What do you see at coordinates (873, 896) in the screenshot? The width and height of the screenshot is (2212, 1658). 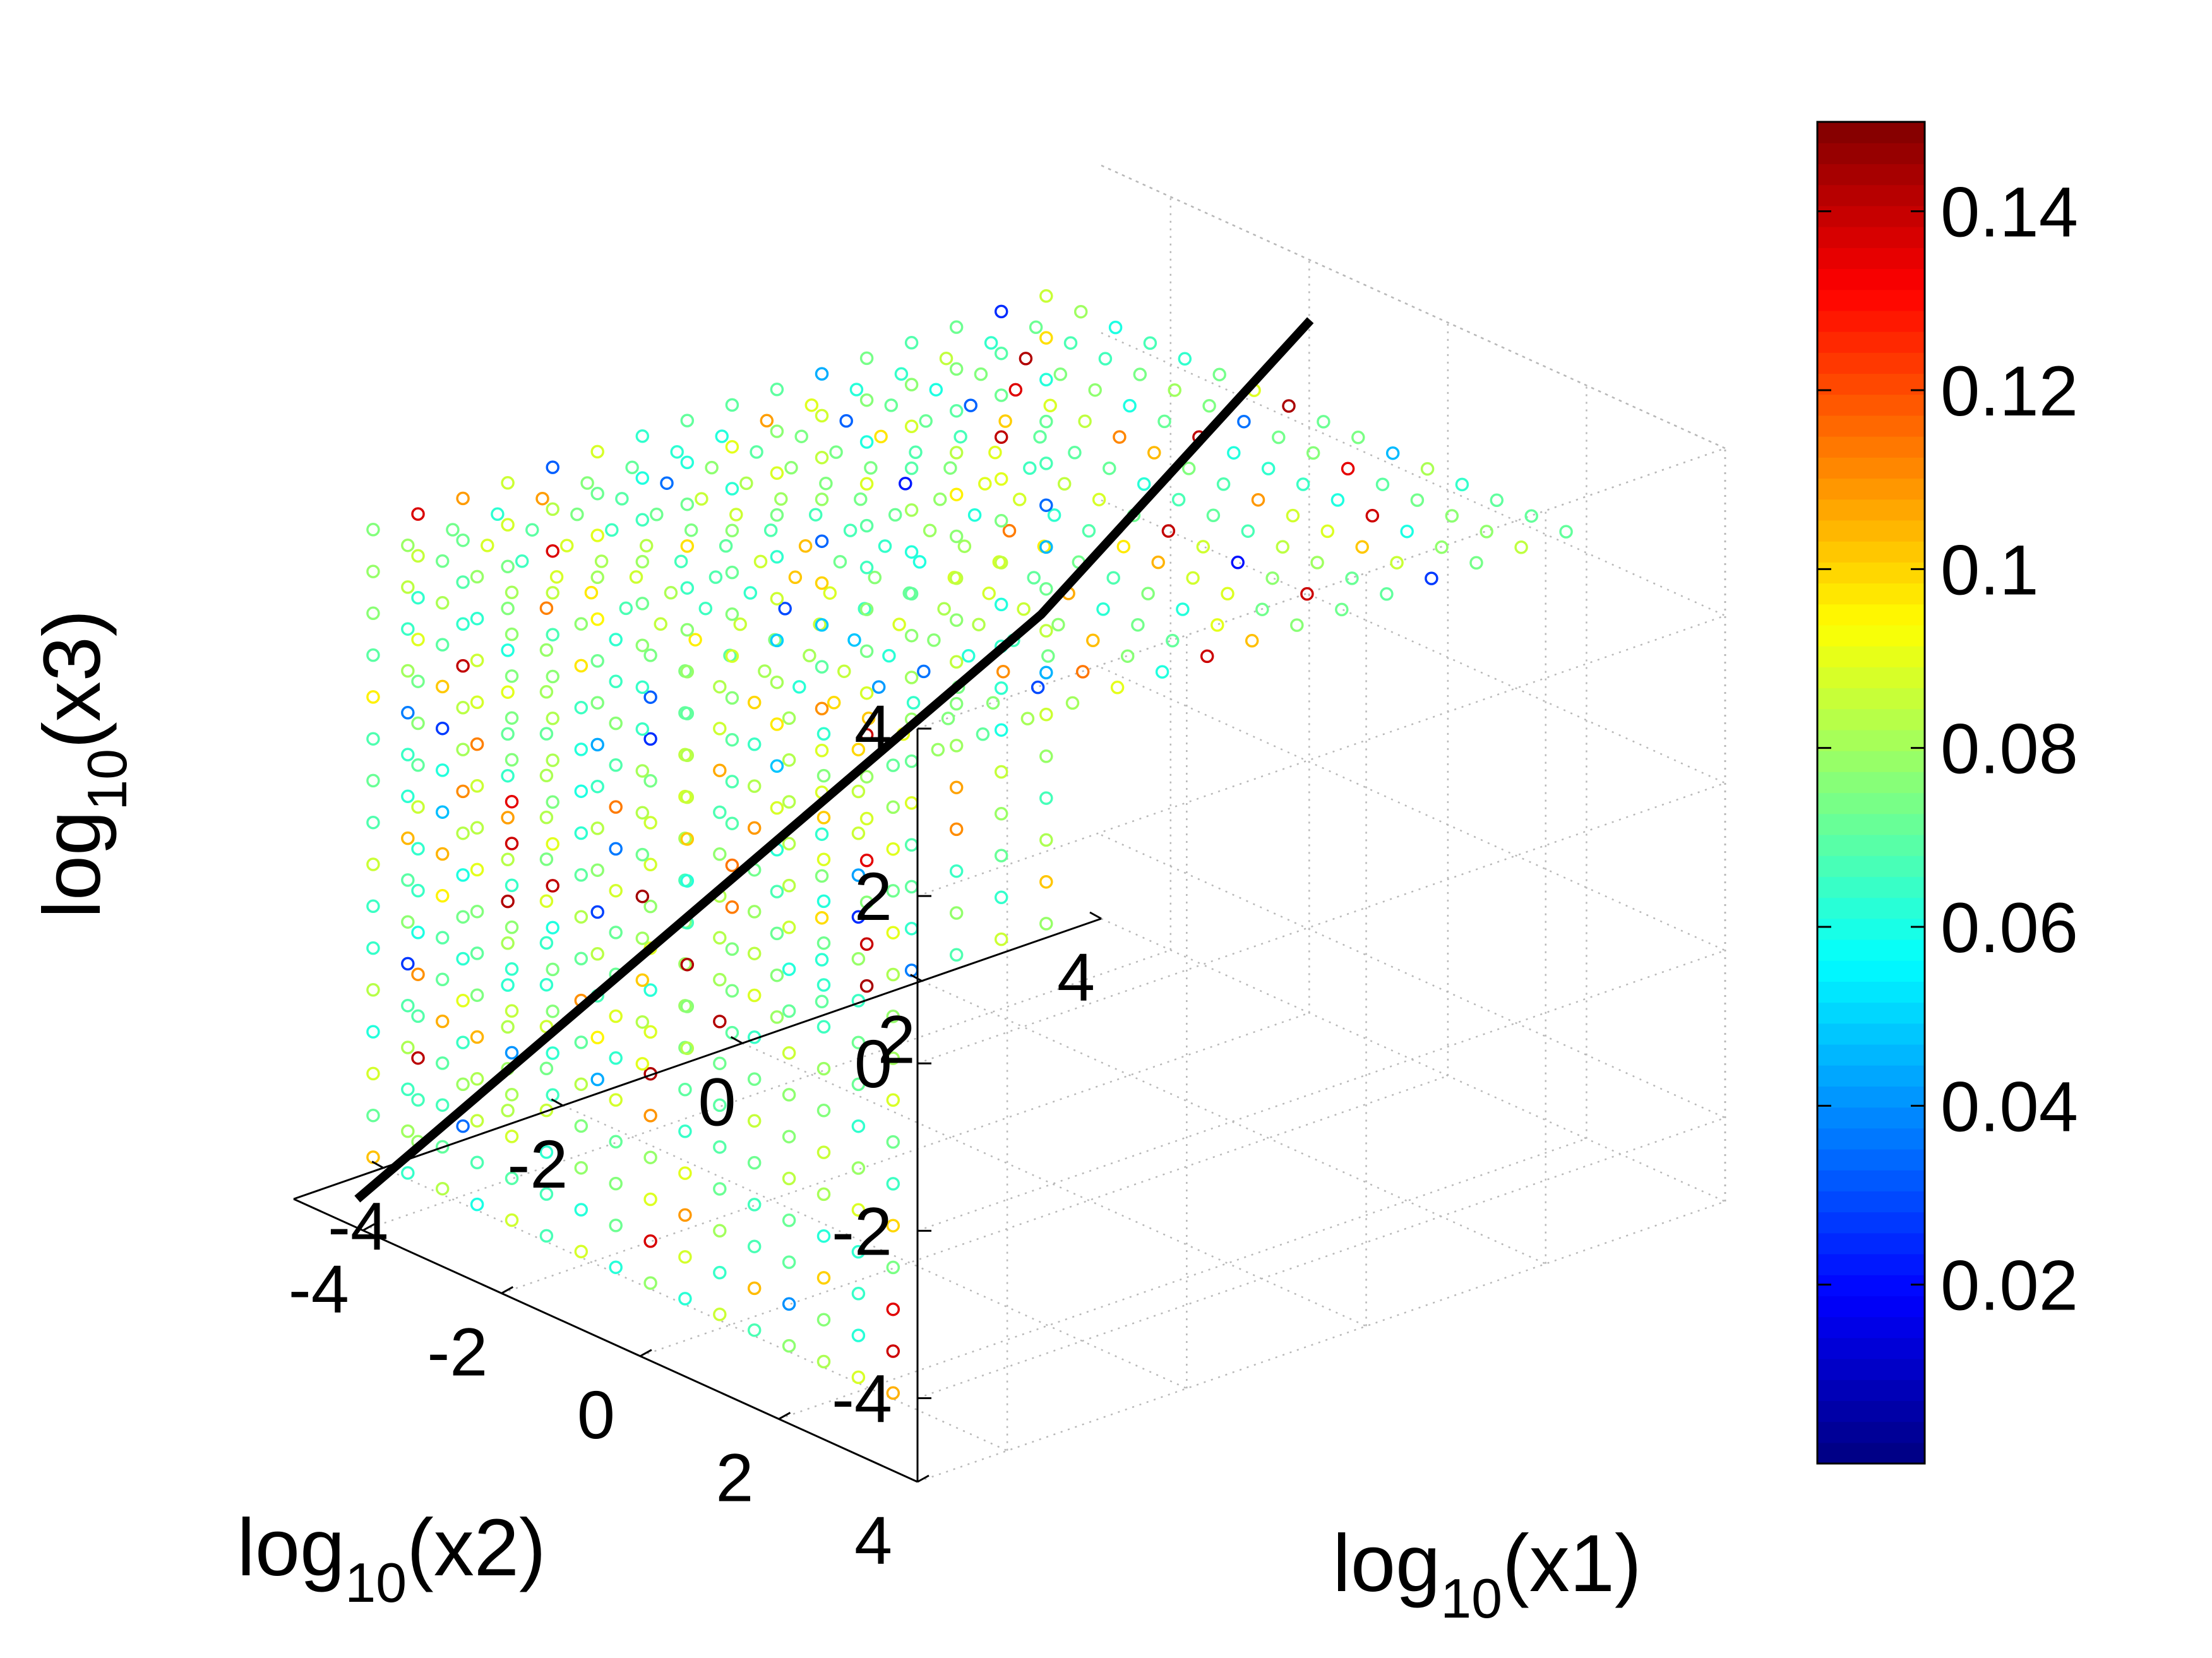 I see `z-tick-label: 2` at bounding box center [873, 896].